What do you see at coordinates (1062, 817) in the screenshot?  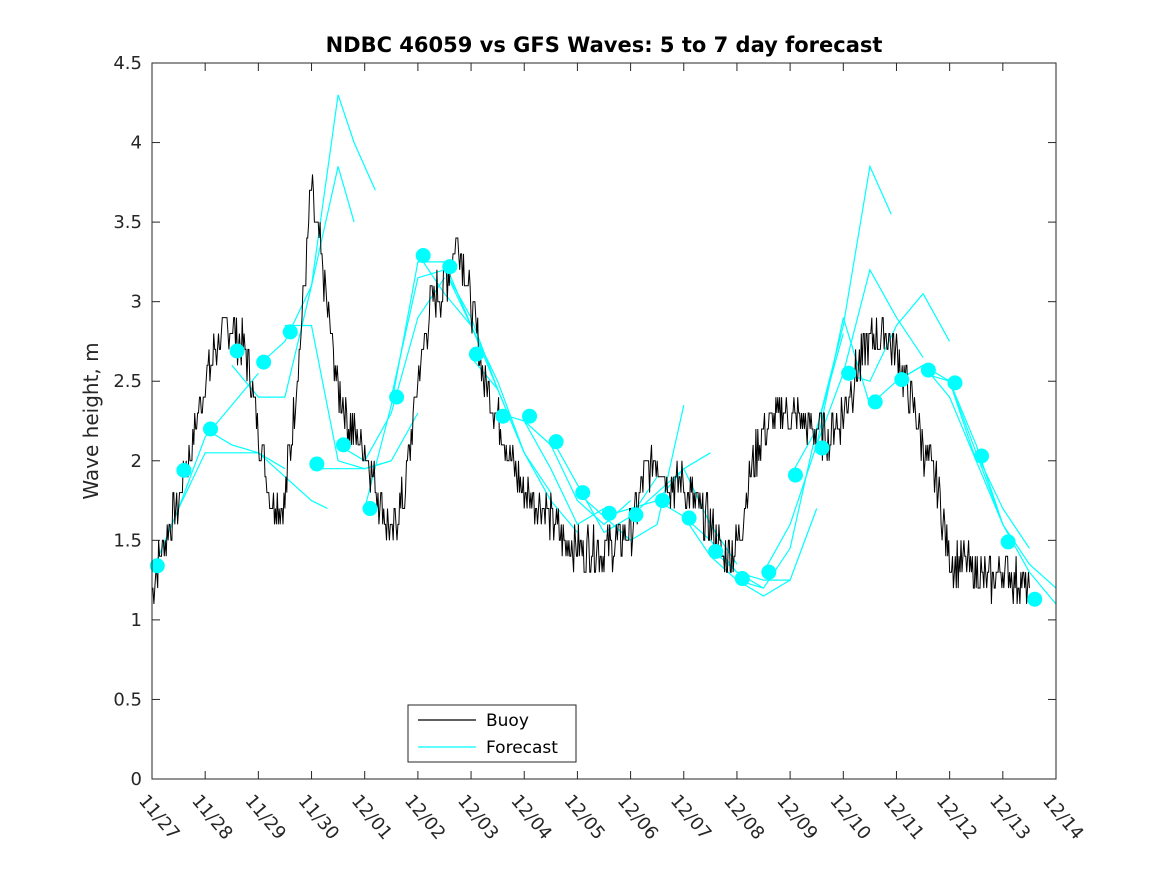 I see `x-tick-label: 12/14` at bounding box center [1062, 817].